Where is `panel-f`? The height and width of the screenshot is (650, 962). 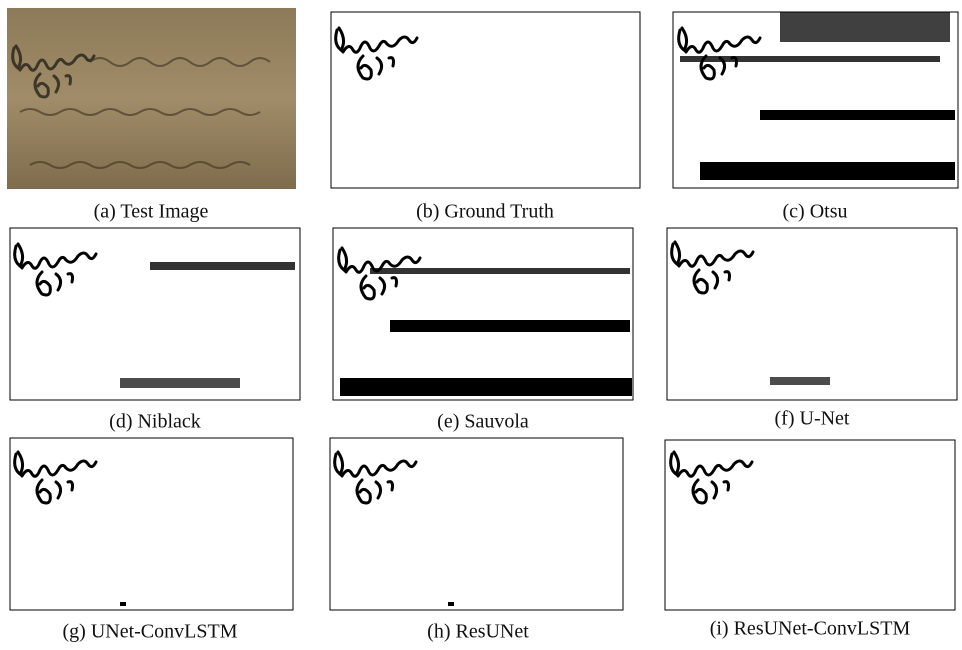
panel-f is located at coordinates (812, 314).